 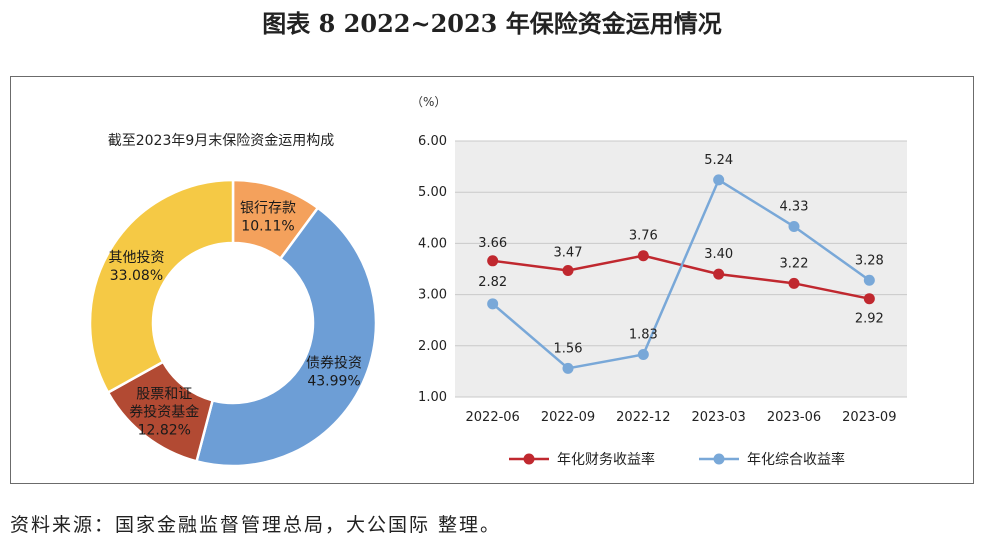 What do you see at coordinates (643, 335) in the screenshot?
I see `series-2-data-label: 1.83` at bounding box center [643, 335].